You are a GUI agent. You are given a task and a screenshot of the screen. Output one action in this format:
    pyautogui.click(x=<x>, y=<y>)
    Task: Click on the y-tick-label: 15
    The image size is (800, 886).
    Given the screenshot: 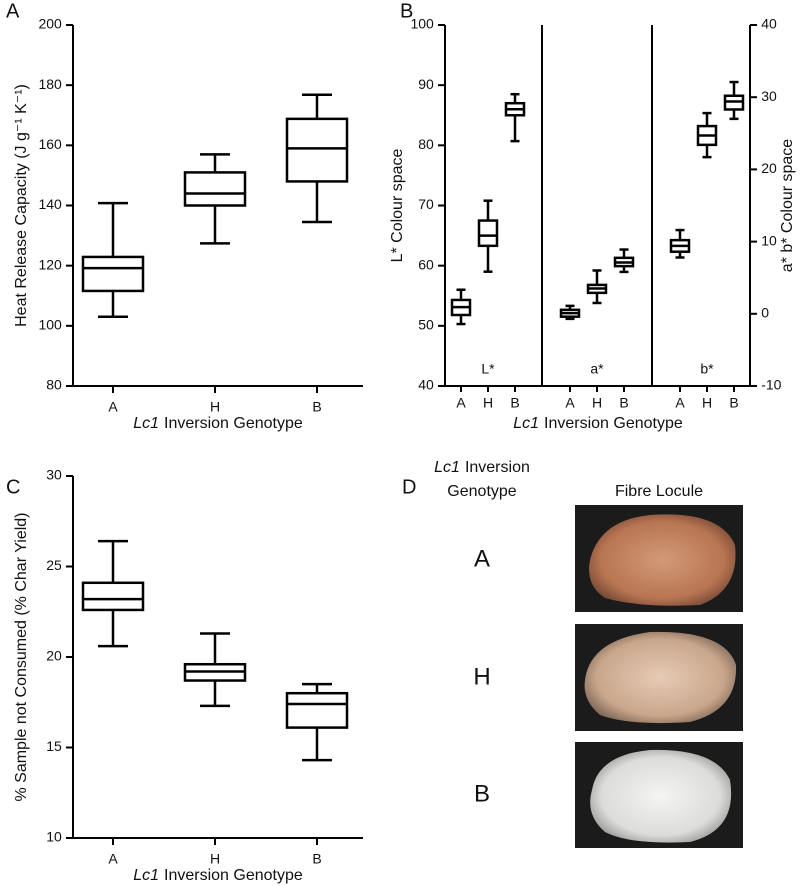 What is the action you would take?
    pyautogui.click(x=54, y=746)
    